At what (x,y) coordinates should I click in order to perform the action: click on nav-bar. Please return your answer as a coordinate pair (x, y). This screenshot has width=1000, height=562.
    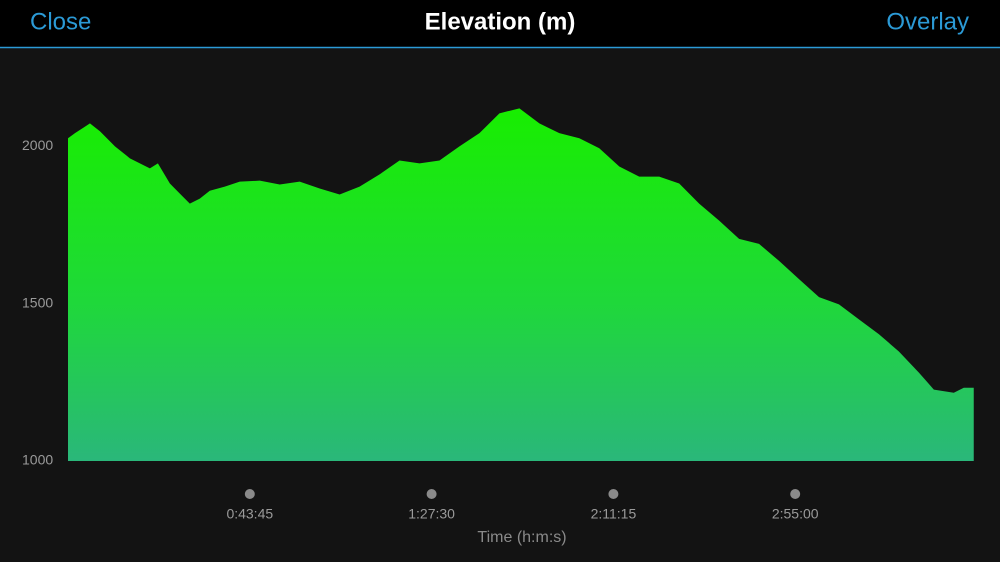
    Looking at the image, I should click on (500, 23).